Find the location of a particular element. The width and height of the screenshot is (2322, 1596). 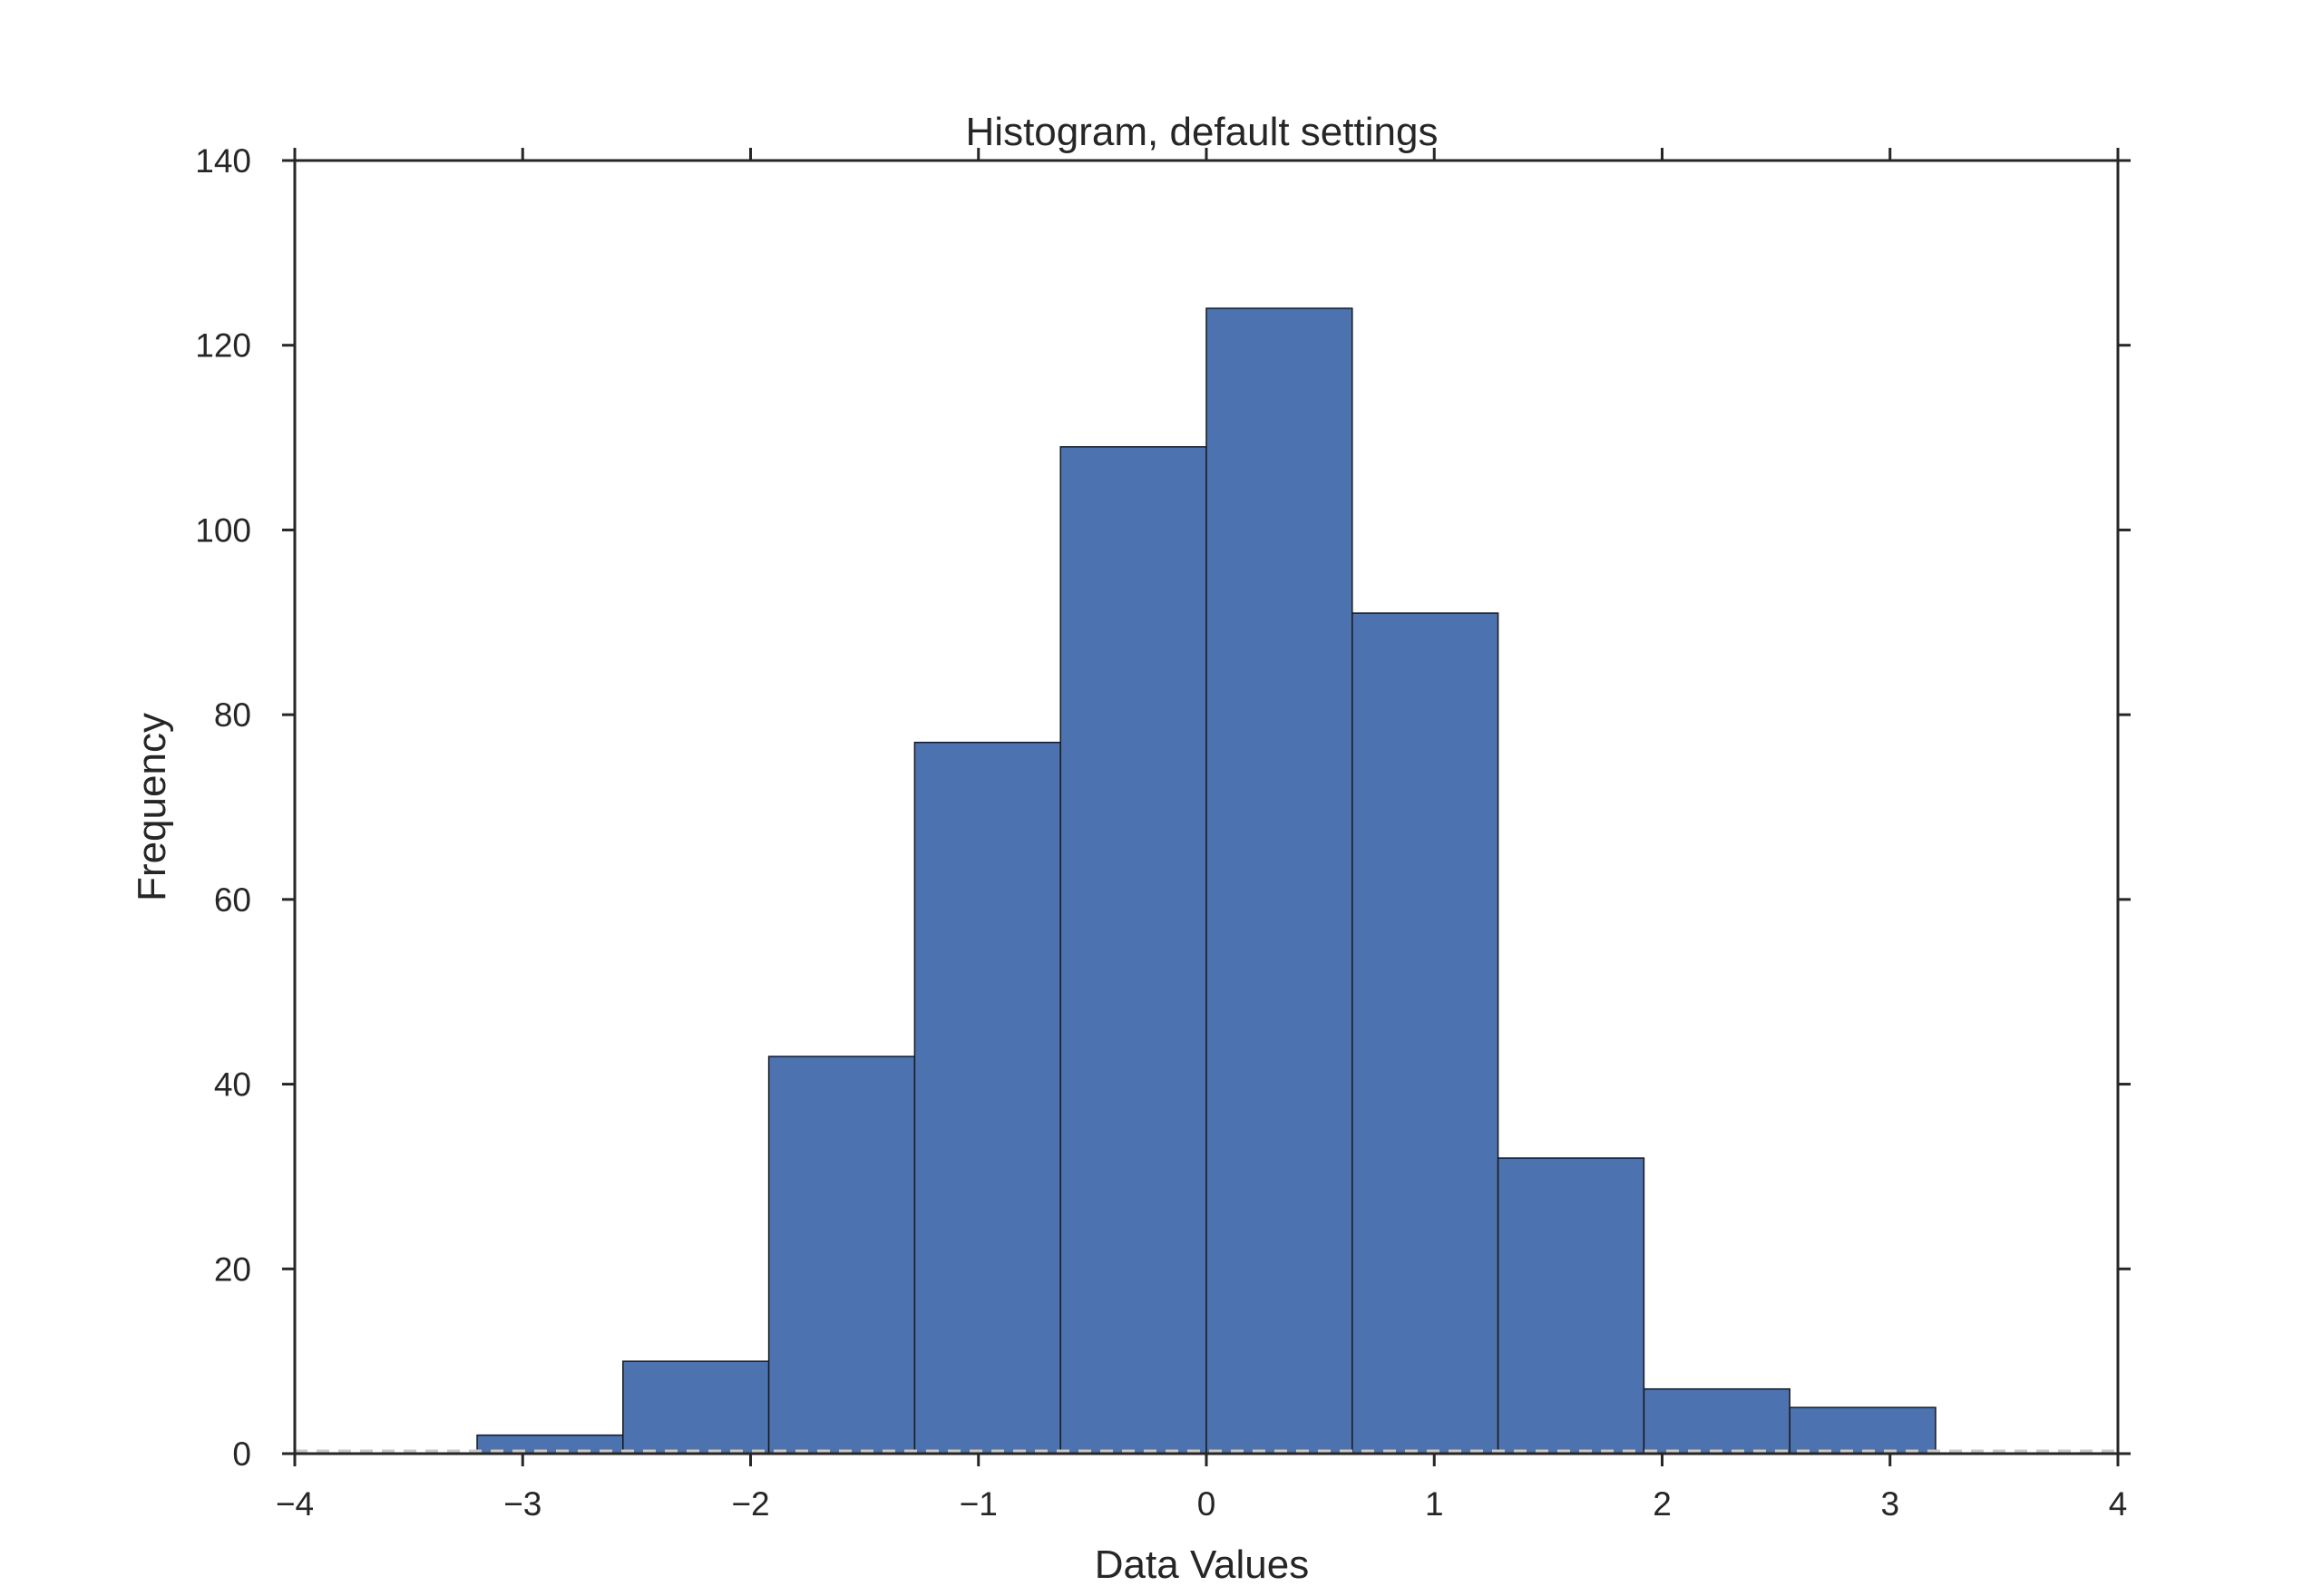

x-tick-label: −3 is located at coordinates (522, 1504).